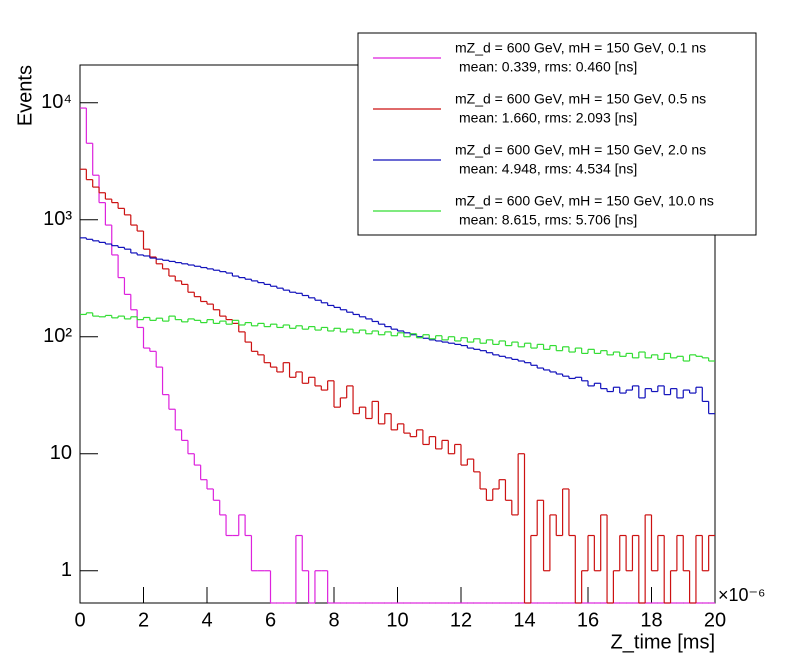 Image resolution: width=796 pixels, height=672 pixels. What do you see at coordinates (143, 620) in the screenshot?
I see `x-tick-label: 2` at bounding box center [143, 620].